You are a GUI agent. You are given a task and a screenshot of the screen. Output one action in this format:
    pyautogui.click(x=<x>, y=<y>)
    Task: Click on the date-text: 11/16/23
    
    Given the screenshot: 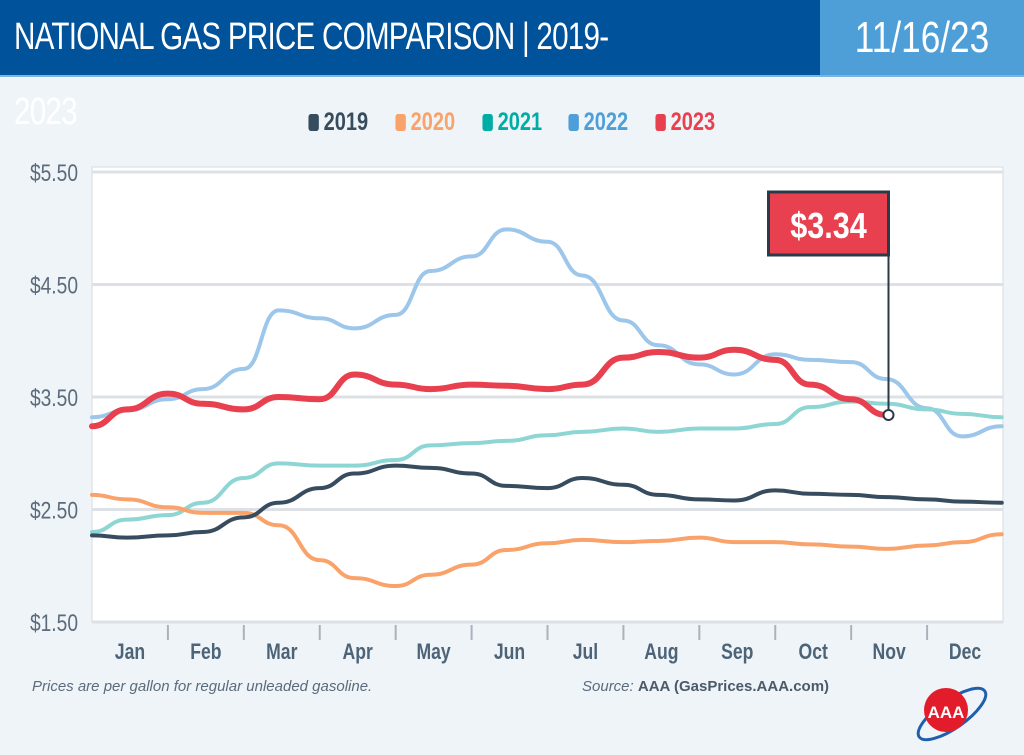 What is the action you would take?
    pyautogui.click(x=922, y=37)
    